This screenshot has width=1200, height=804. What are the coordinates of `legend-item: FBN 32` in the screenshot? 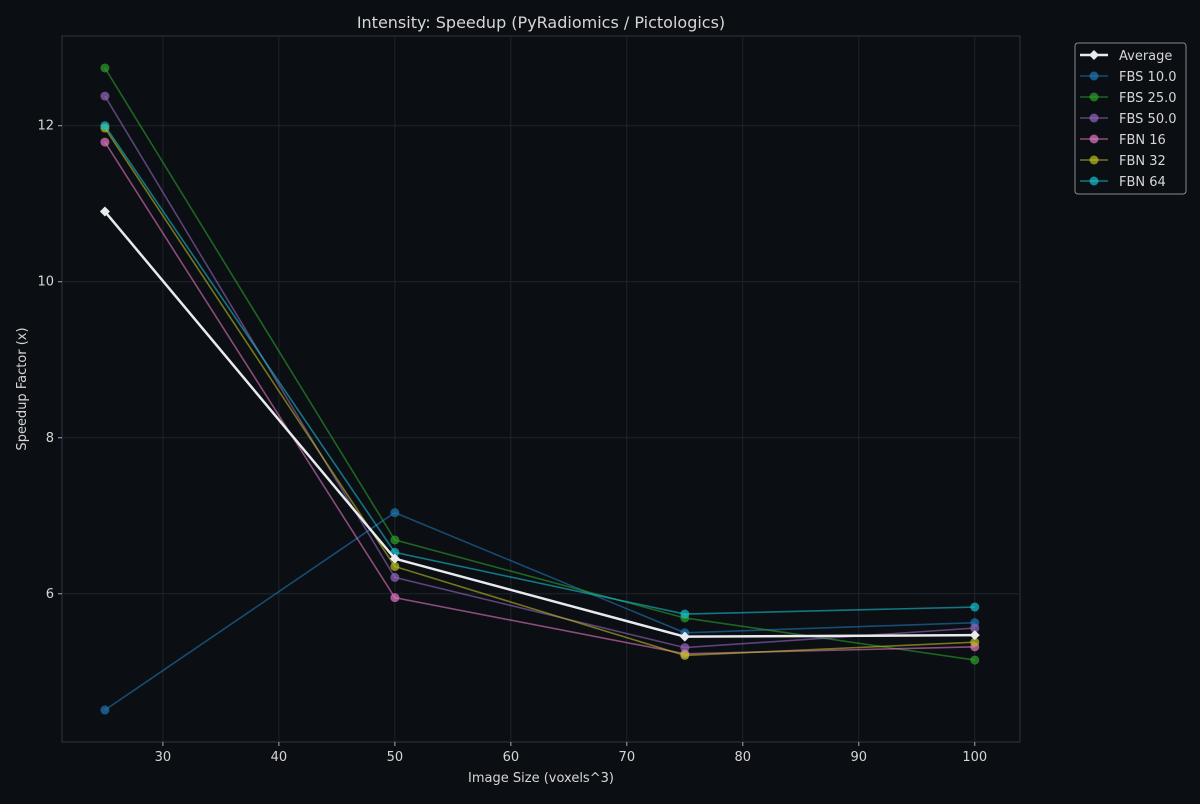 It's located at (1123, 161).